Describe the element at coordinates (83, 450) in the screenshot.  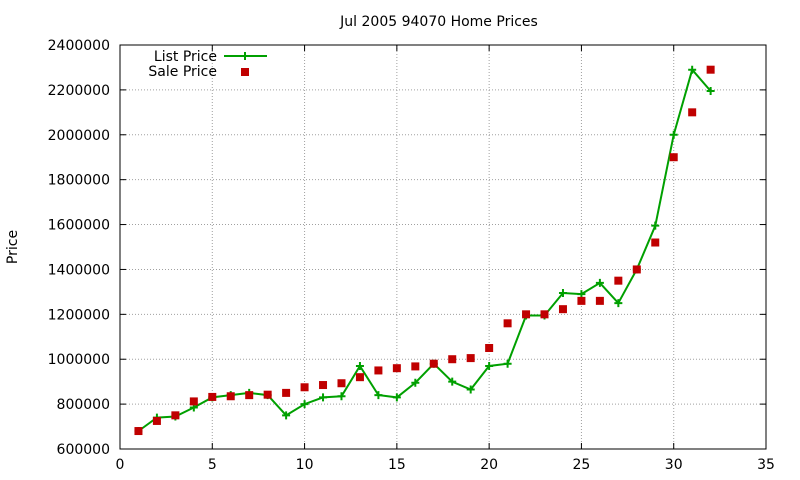
I see `y-tick-label: 600000` at that location.